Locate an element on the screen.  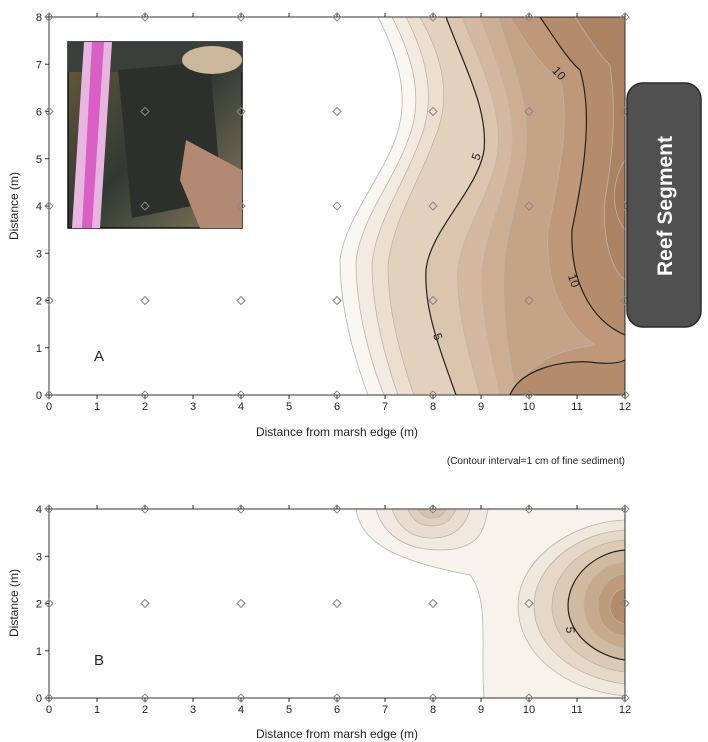
x-tick-label-b-12: 12 is located at coordinates (625, 710).